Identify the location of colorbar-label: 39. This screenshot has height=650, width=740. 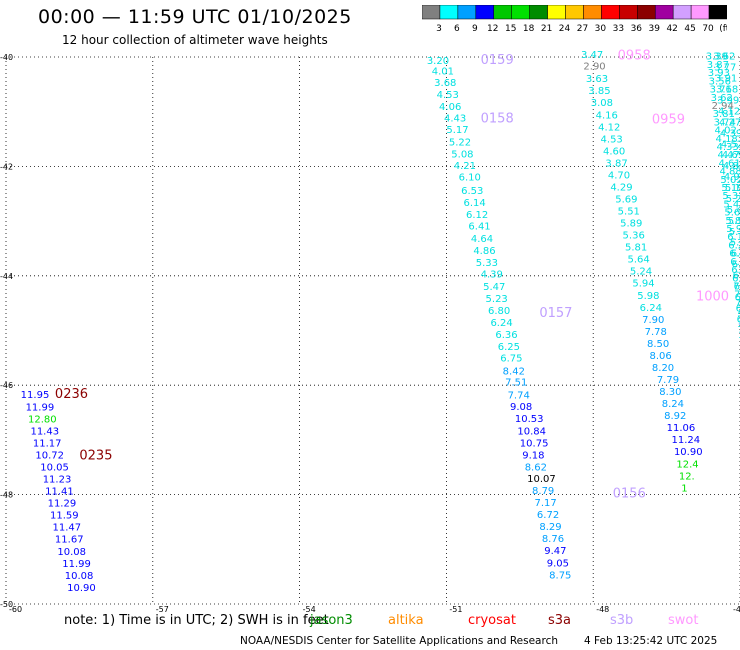
(655, 28).